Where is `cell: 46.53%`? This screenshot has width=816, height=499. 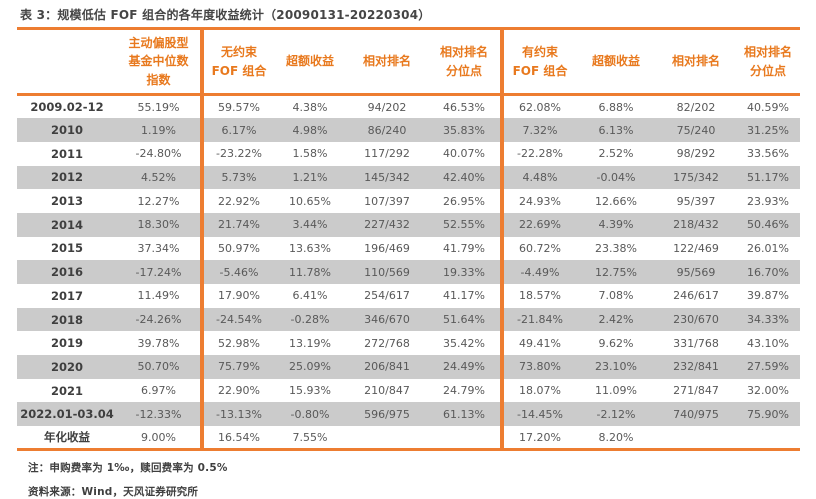
cell: 46.53% is located at coordinates (464, 107).